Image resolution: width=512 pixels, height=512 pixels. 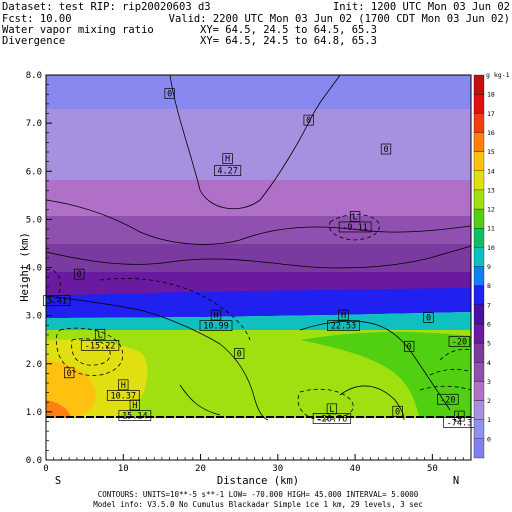 I want to click on y-tick-label: 2.0, so click(x=34, y=365).